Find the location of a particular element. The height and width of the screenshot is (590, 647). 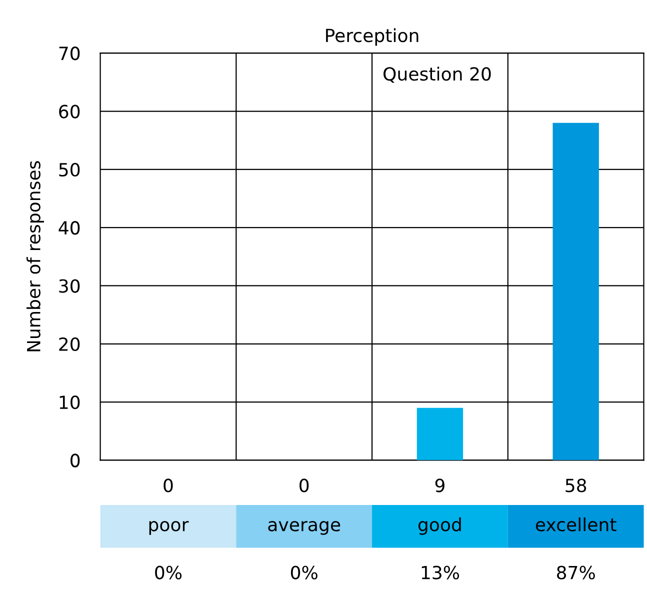

y-axis-title: Number of responses is located at coordinates (35, 256).